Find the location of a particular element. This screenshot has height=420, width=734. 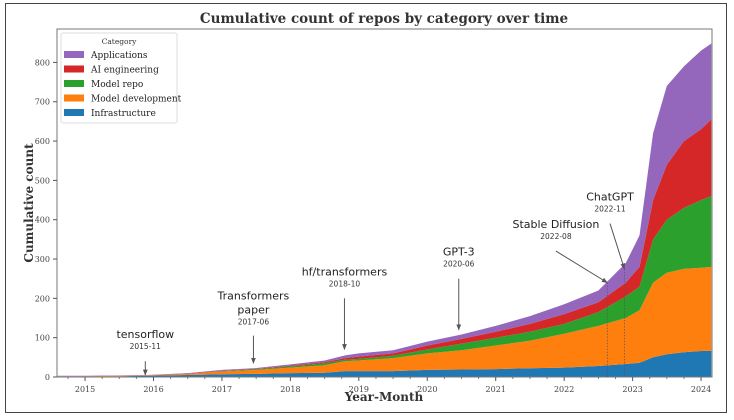

x-tick-label: 2020 is located at coordinates (427, 389).